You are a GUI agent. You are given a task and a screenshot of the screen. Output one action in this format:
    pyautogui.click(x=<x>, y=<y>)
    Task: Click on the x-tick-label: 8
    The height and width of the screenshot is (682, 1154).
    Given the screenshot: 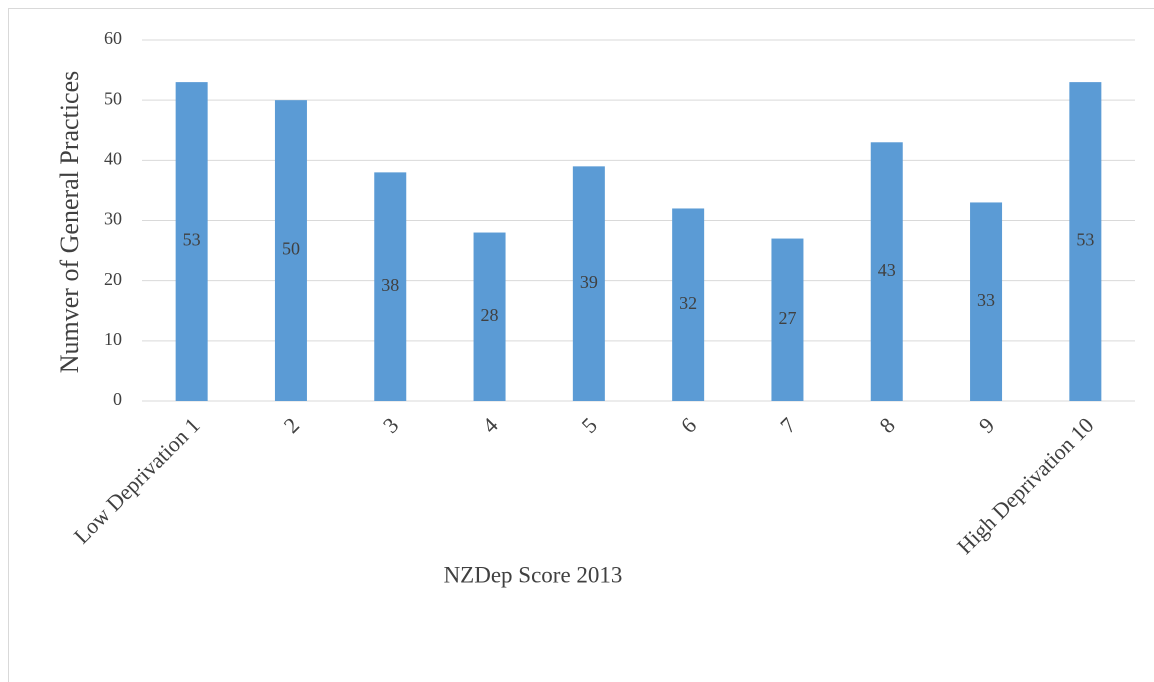 What is the action you would take?
    pyautogui.click(x=886, y=424)
    